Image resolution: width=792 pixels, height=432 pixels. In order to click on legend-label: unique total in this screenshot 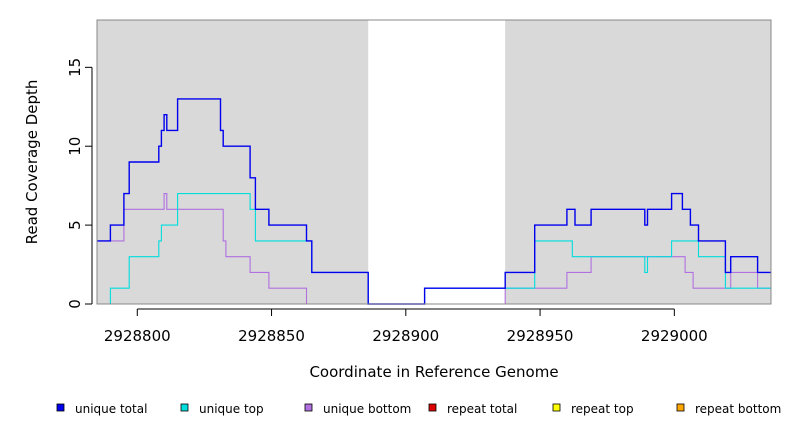, I will do `click(111, 409)`.